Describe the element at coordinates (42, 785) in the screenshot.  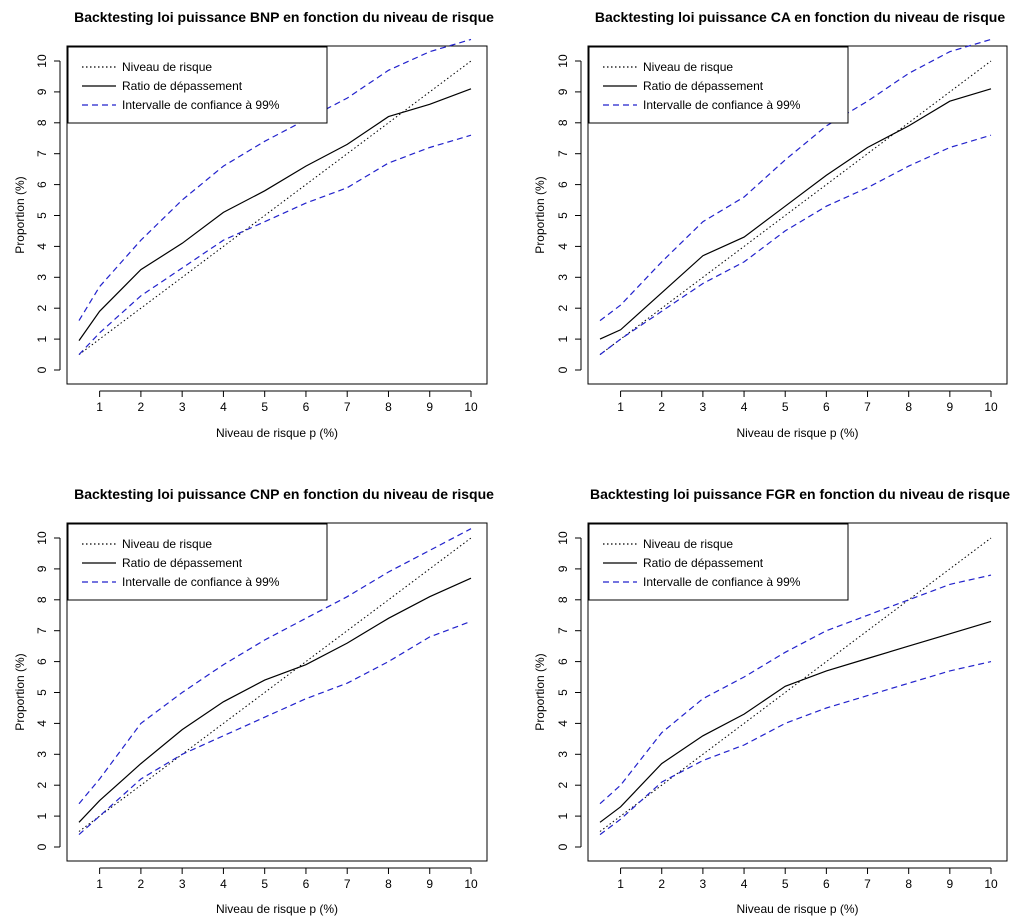
I see `y-tick-label: 2` at that location.